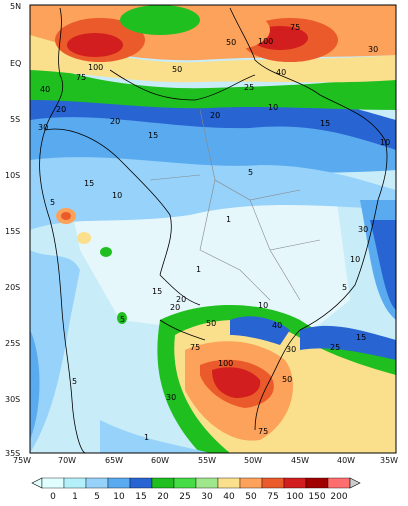  What do you see at coordinates (253, 460) in the screenshot?
I see `lon-label-50w: 50W` at bounding box center [253, 460].